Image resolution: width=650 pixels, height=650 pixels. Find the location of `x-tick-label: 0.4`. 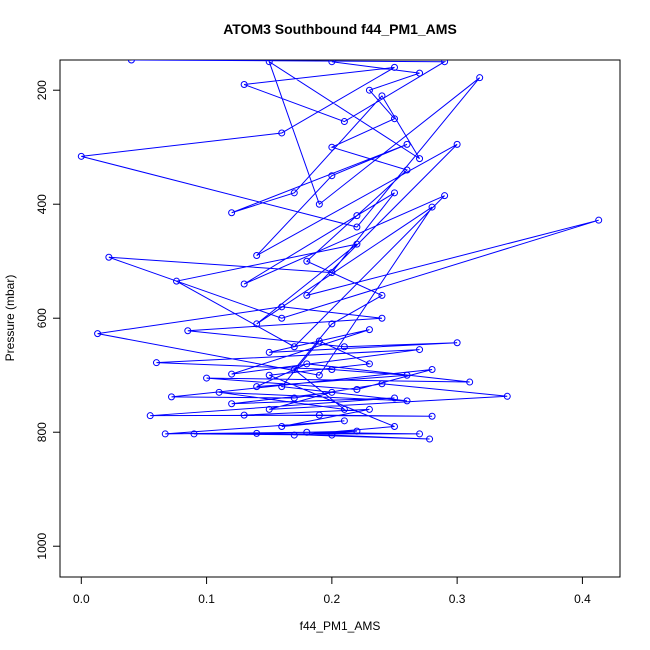

x-tick-label: 0.4 is located at coordinates (582, 599).